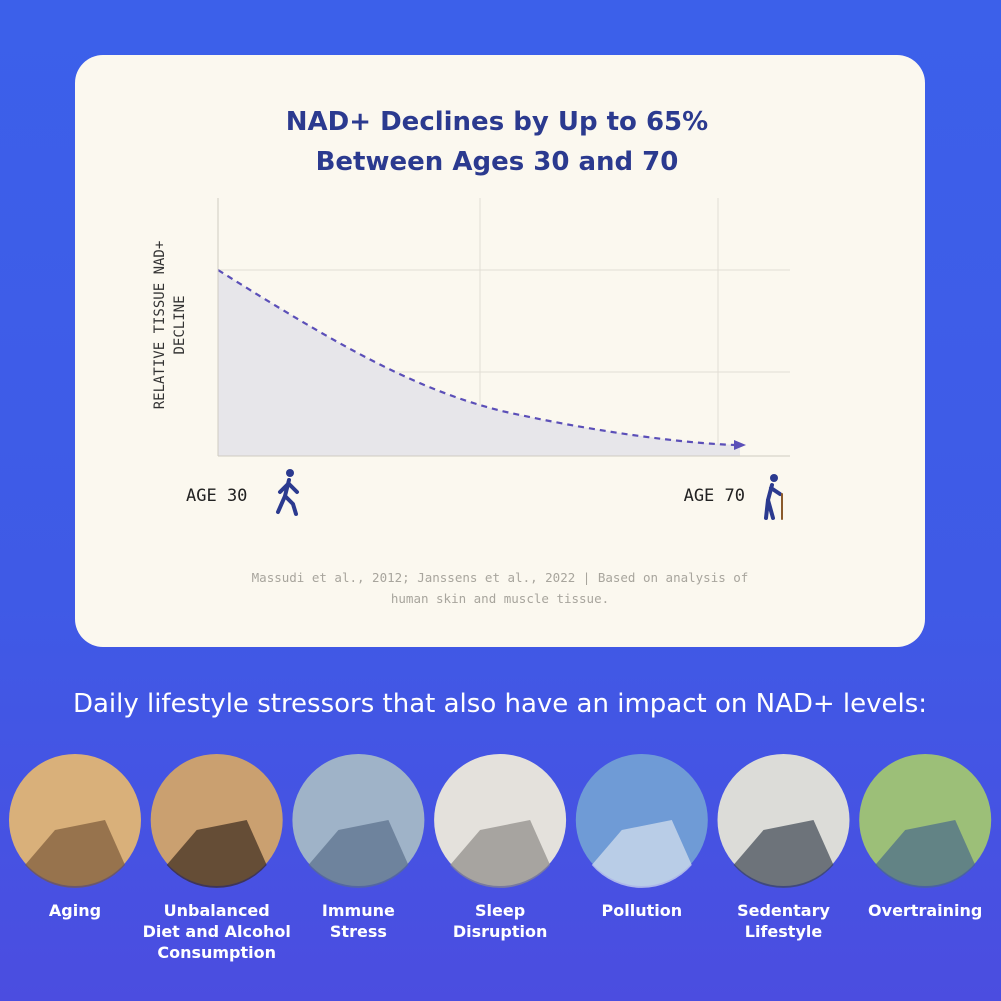 The image size is (1001, 1001). Describe the element at coordinates (476, 358) in the screenshot. I see `curve-line` at that location.